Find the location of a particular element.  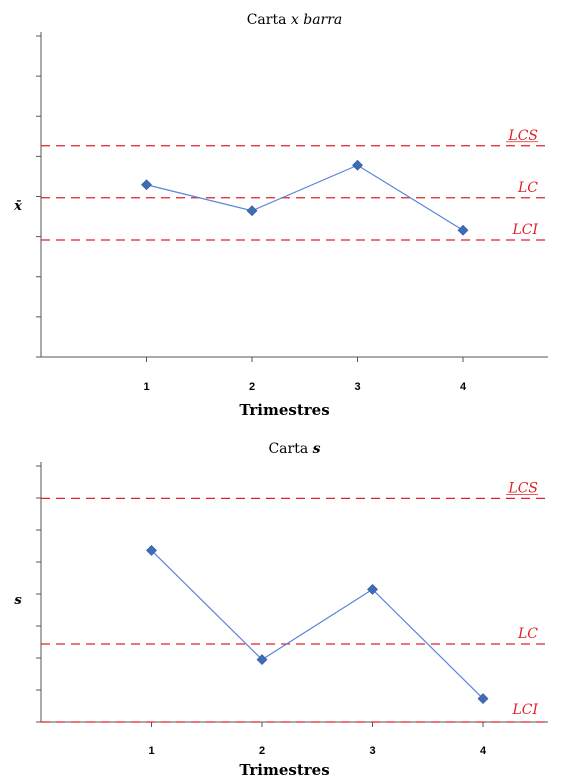

y-axis-label: s is located at coordinates (18, 600).